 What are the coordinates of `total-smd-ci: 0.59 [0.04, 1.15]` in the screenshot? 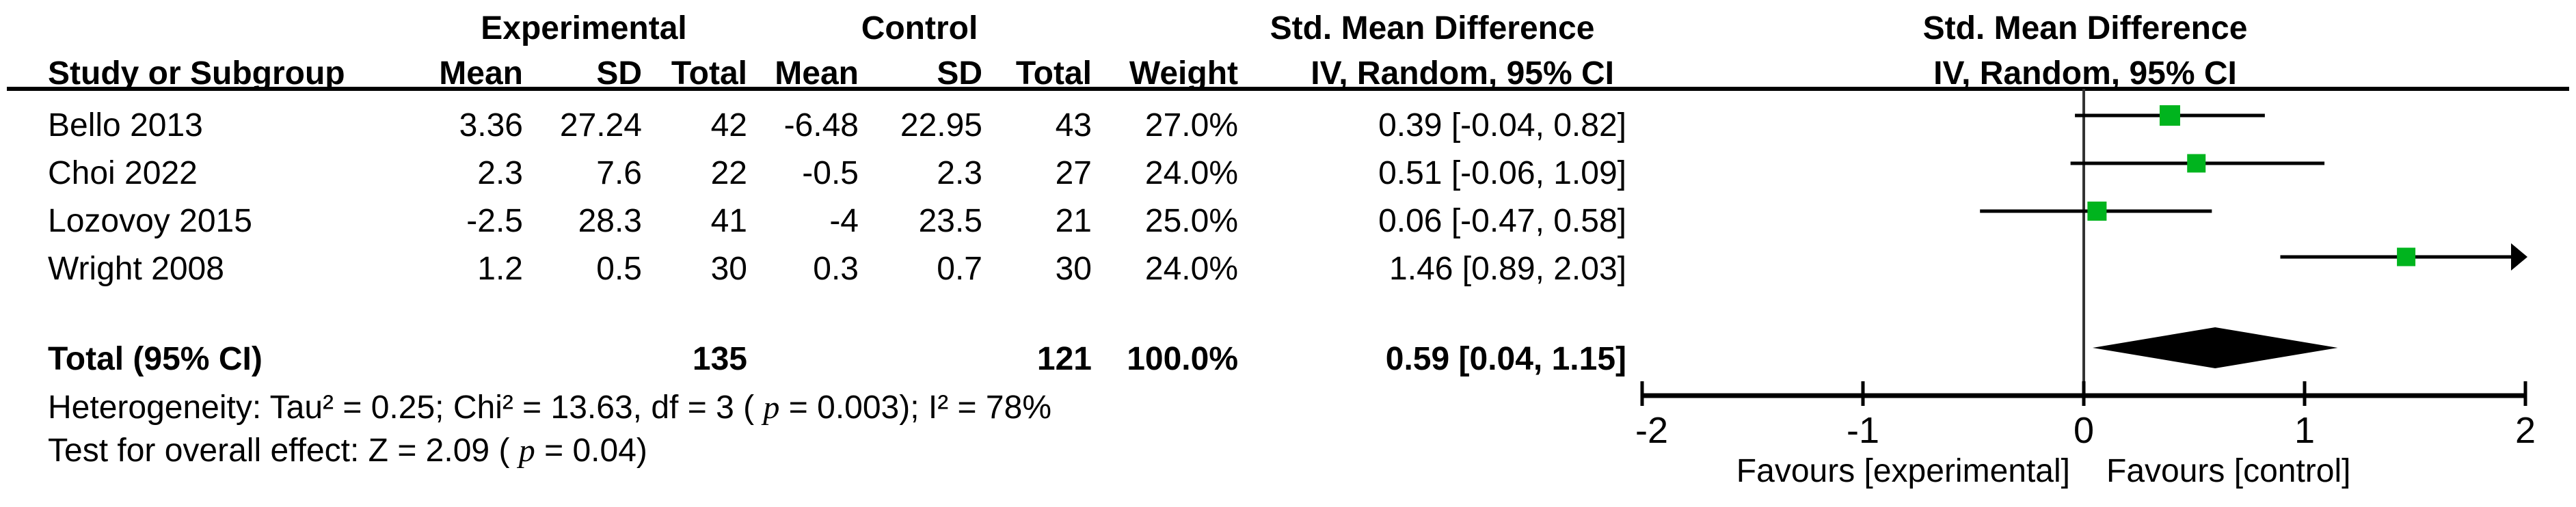 It's located at (1505, 359).